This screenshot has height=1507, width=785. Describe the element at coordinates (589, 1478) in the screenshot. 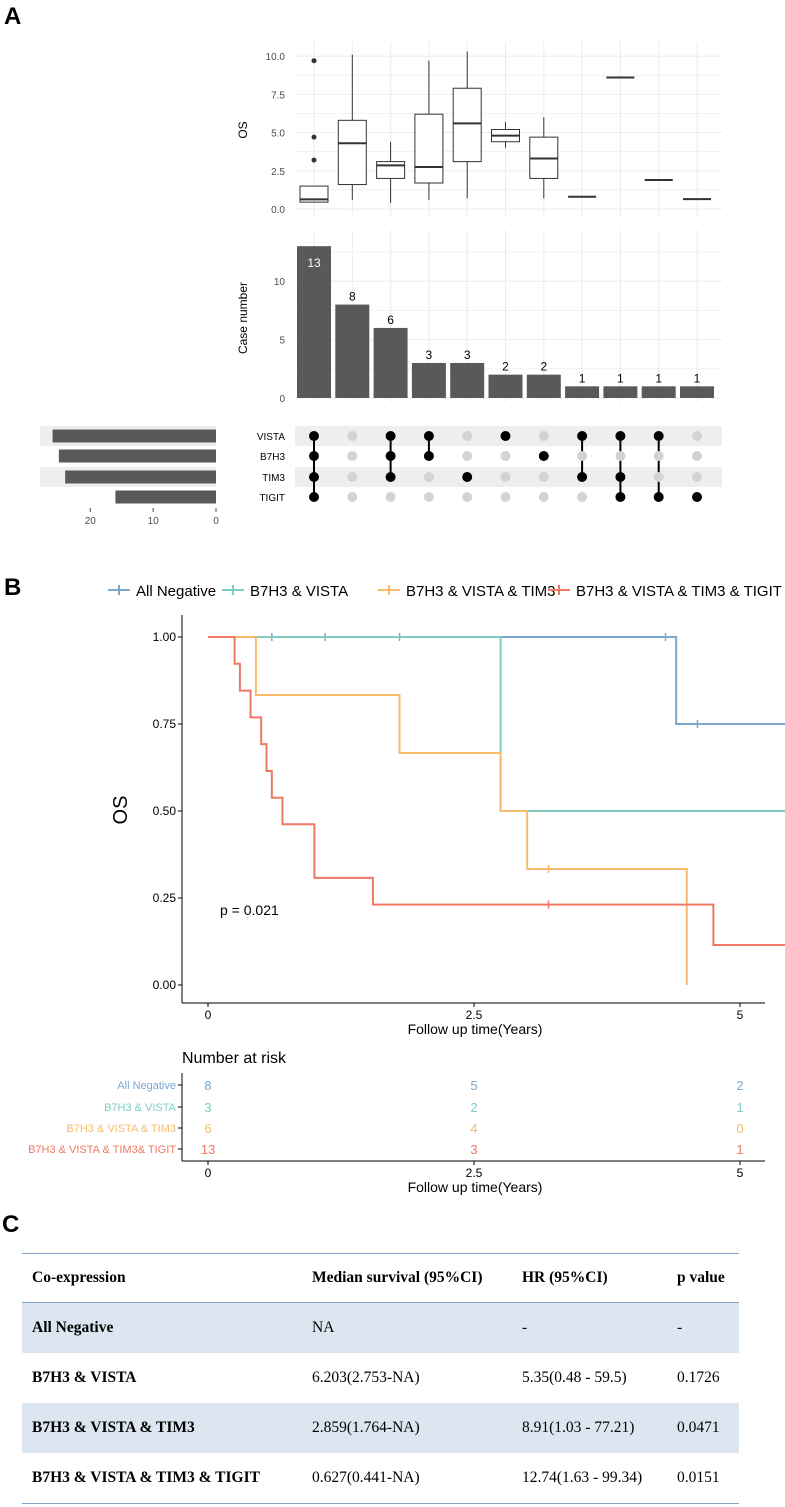

I see `cell-hr: 12.74(1.63 - 99.34)` at that location.